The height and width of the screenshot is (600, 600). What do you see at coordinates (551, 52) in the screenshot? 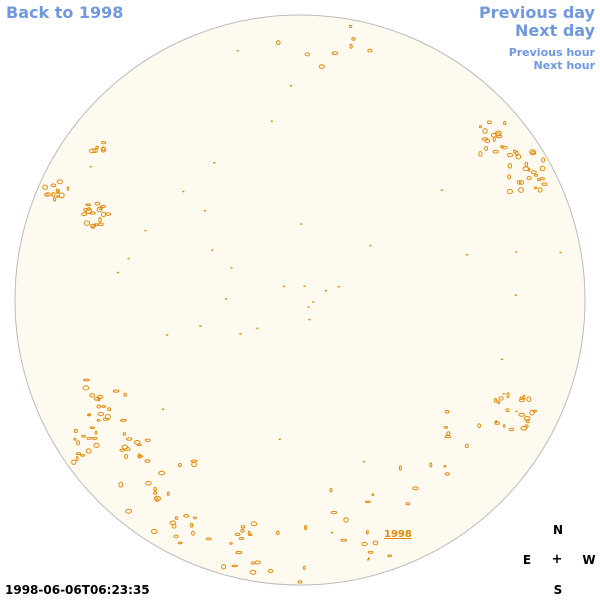
I see `previous-hour-link: Previous hour` at bounding box center [551, 52].